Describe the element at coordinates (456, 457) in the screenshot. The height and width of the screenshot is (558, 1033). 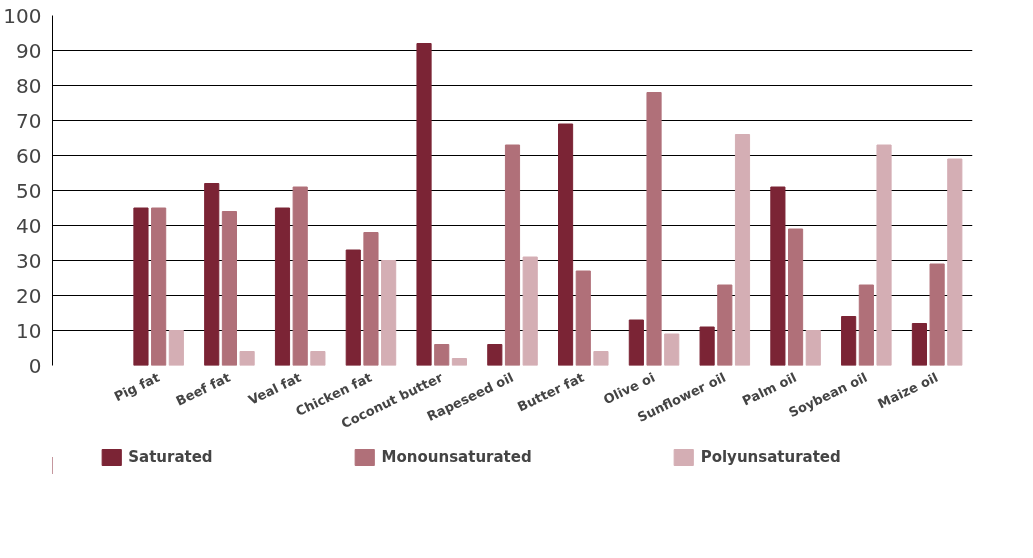
I see `legend-label: Monounsaturated` at that location.